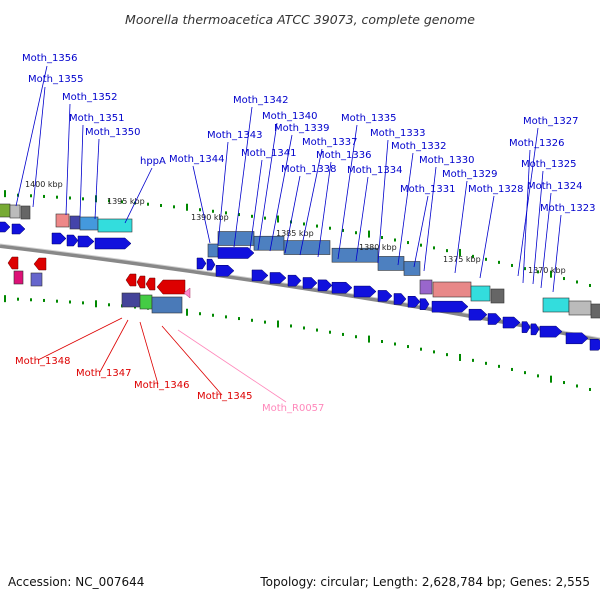 The height and width of the screenshot is (600, 600). What do you see at coordinates (295, 233) in the screenshot?
I see `scale-label: 1385 kbp` at bounding box center [295, 233].